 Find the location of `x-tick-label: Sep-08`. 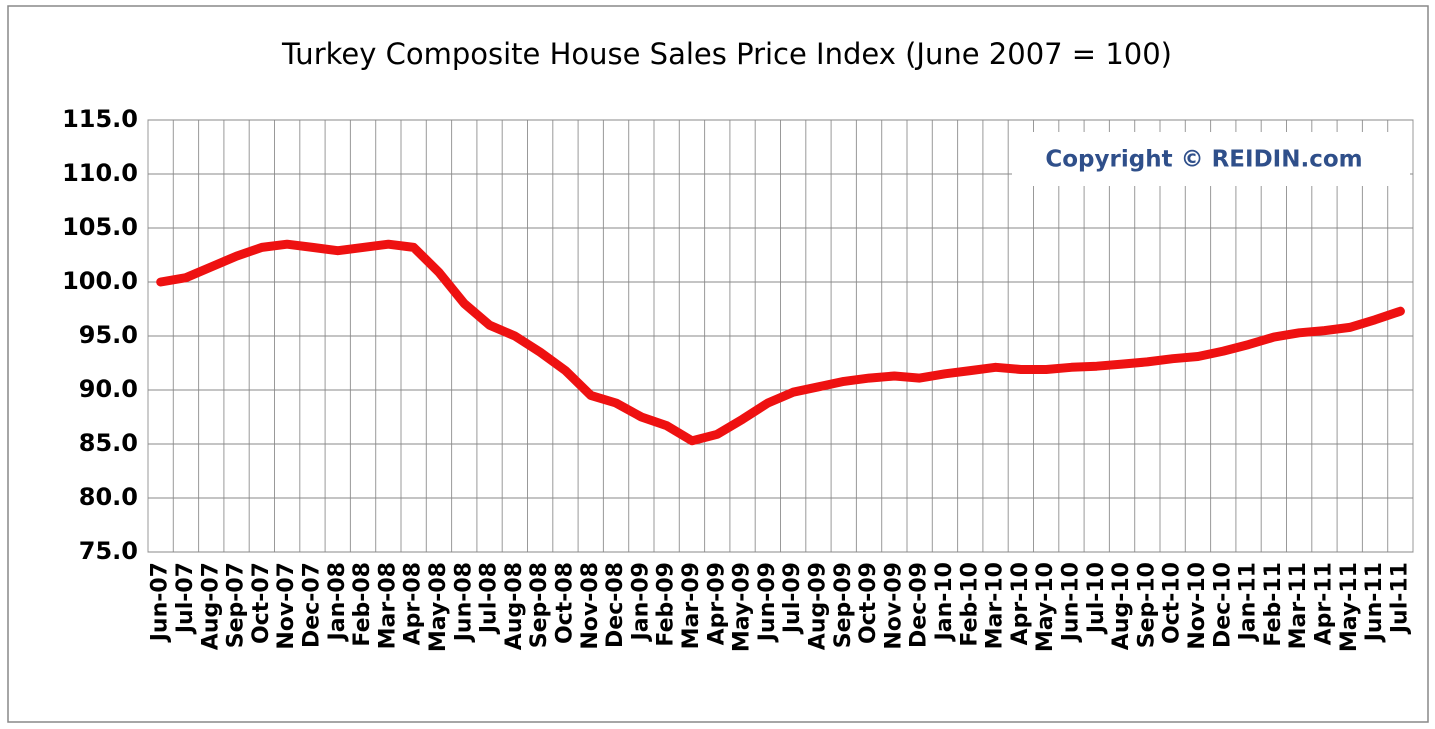

x-tick-label: Sep-08 is located at coordinates (539, 605).